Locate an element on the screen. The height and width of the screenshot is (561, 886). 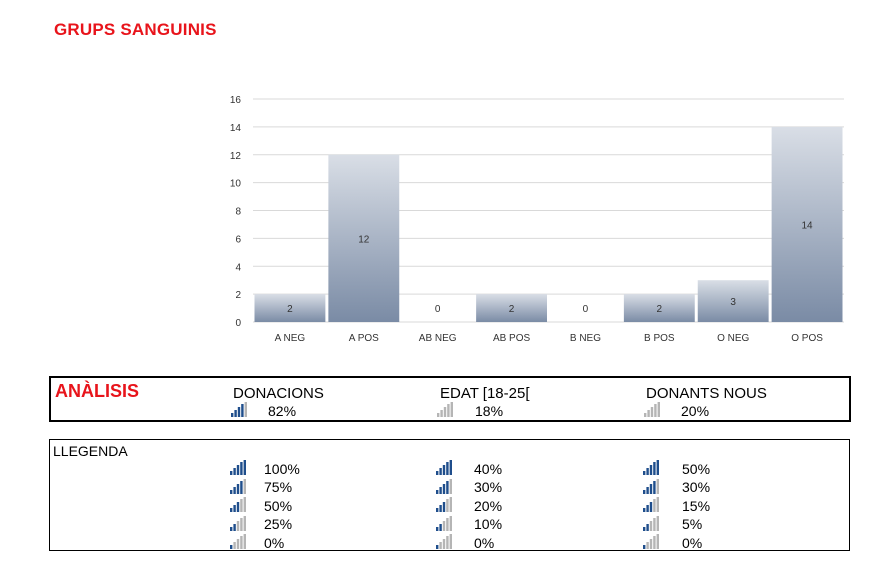
x-tick-label: O POS is located at coordinates (807, 338).